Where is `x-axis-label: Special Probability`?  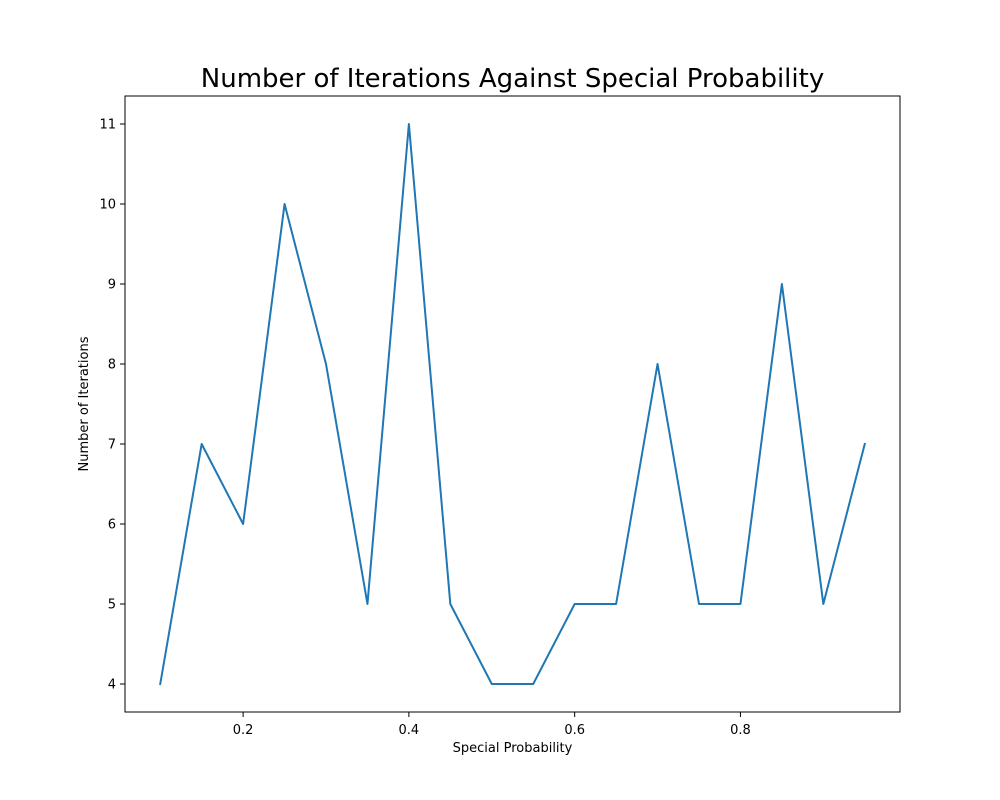 x-axis-label: Special Probability is located at coordinates (513, 748).